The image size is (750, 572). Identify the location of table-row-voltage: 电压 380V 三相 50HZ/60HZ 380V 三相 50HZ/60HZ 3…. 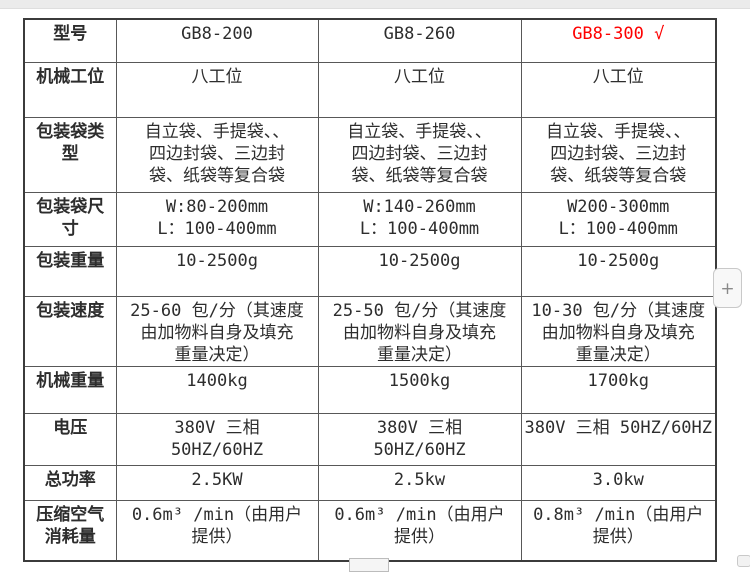
(370, 439).